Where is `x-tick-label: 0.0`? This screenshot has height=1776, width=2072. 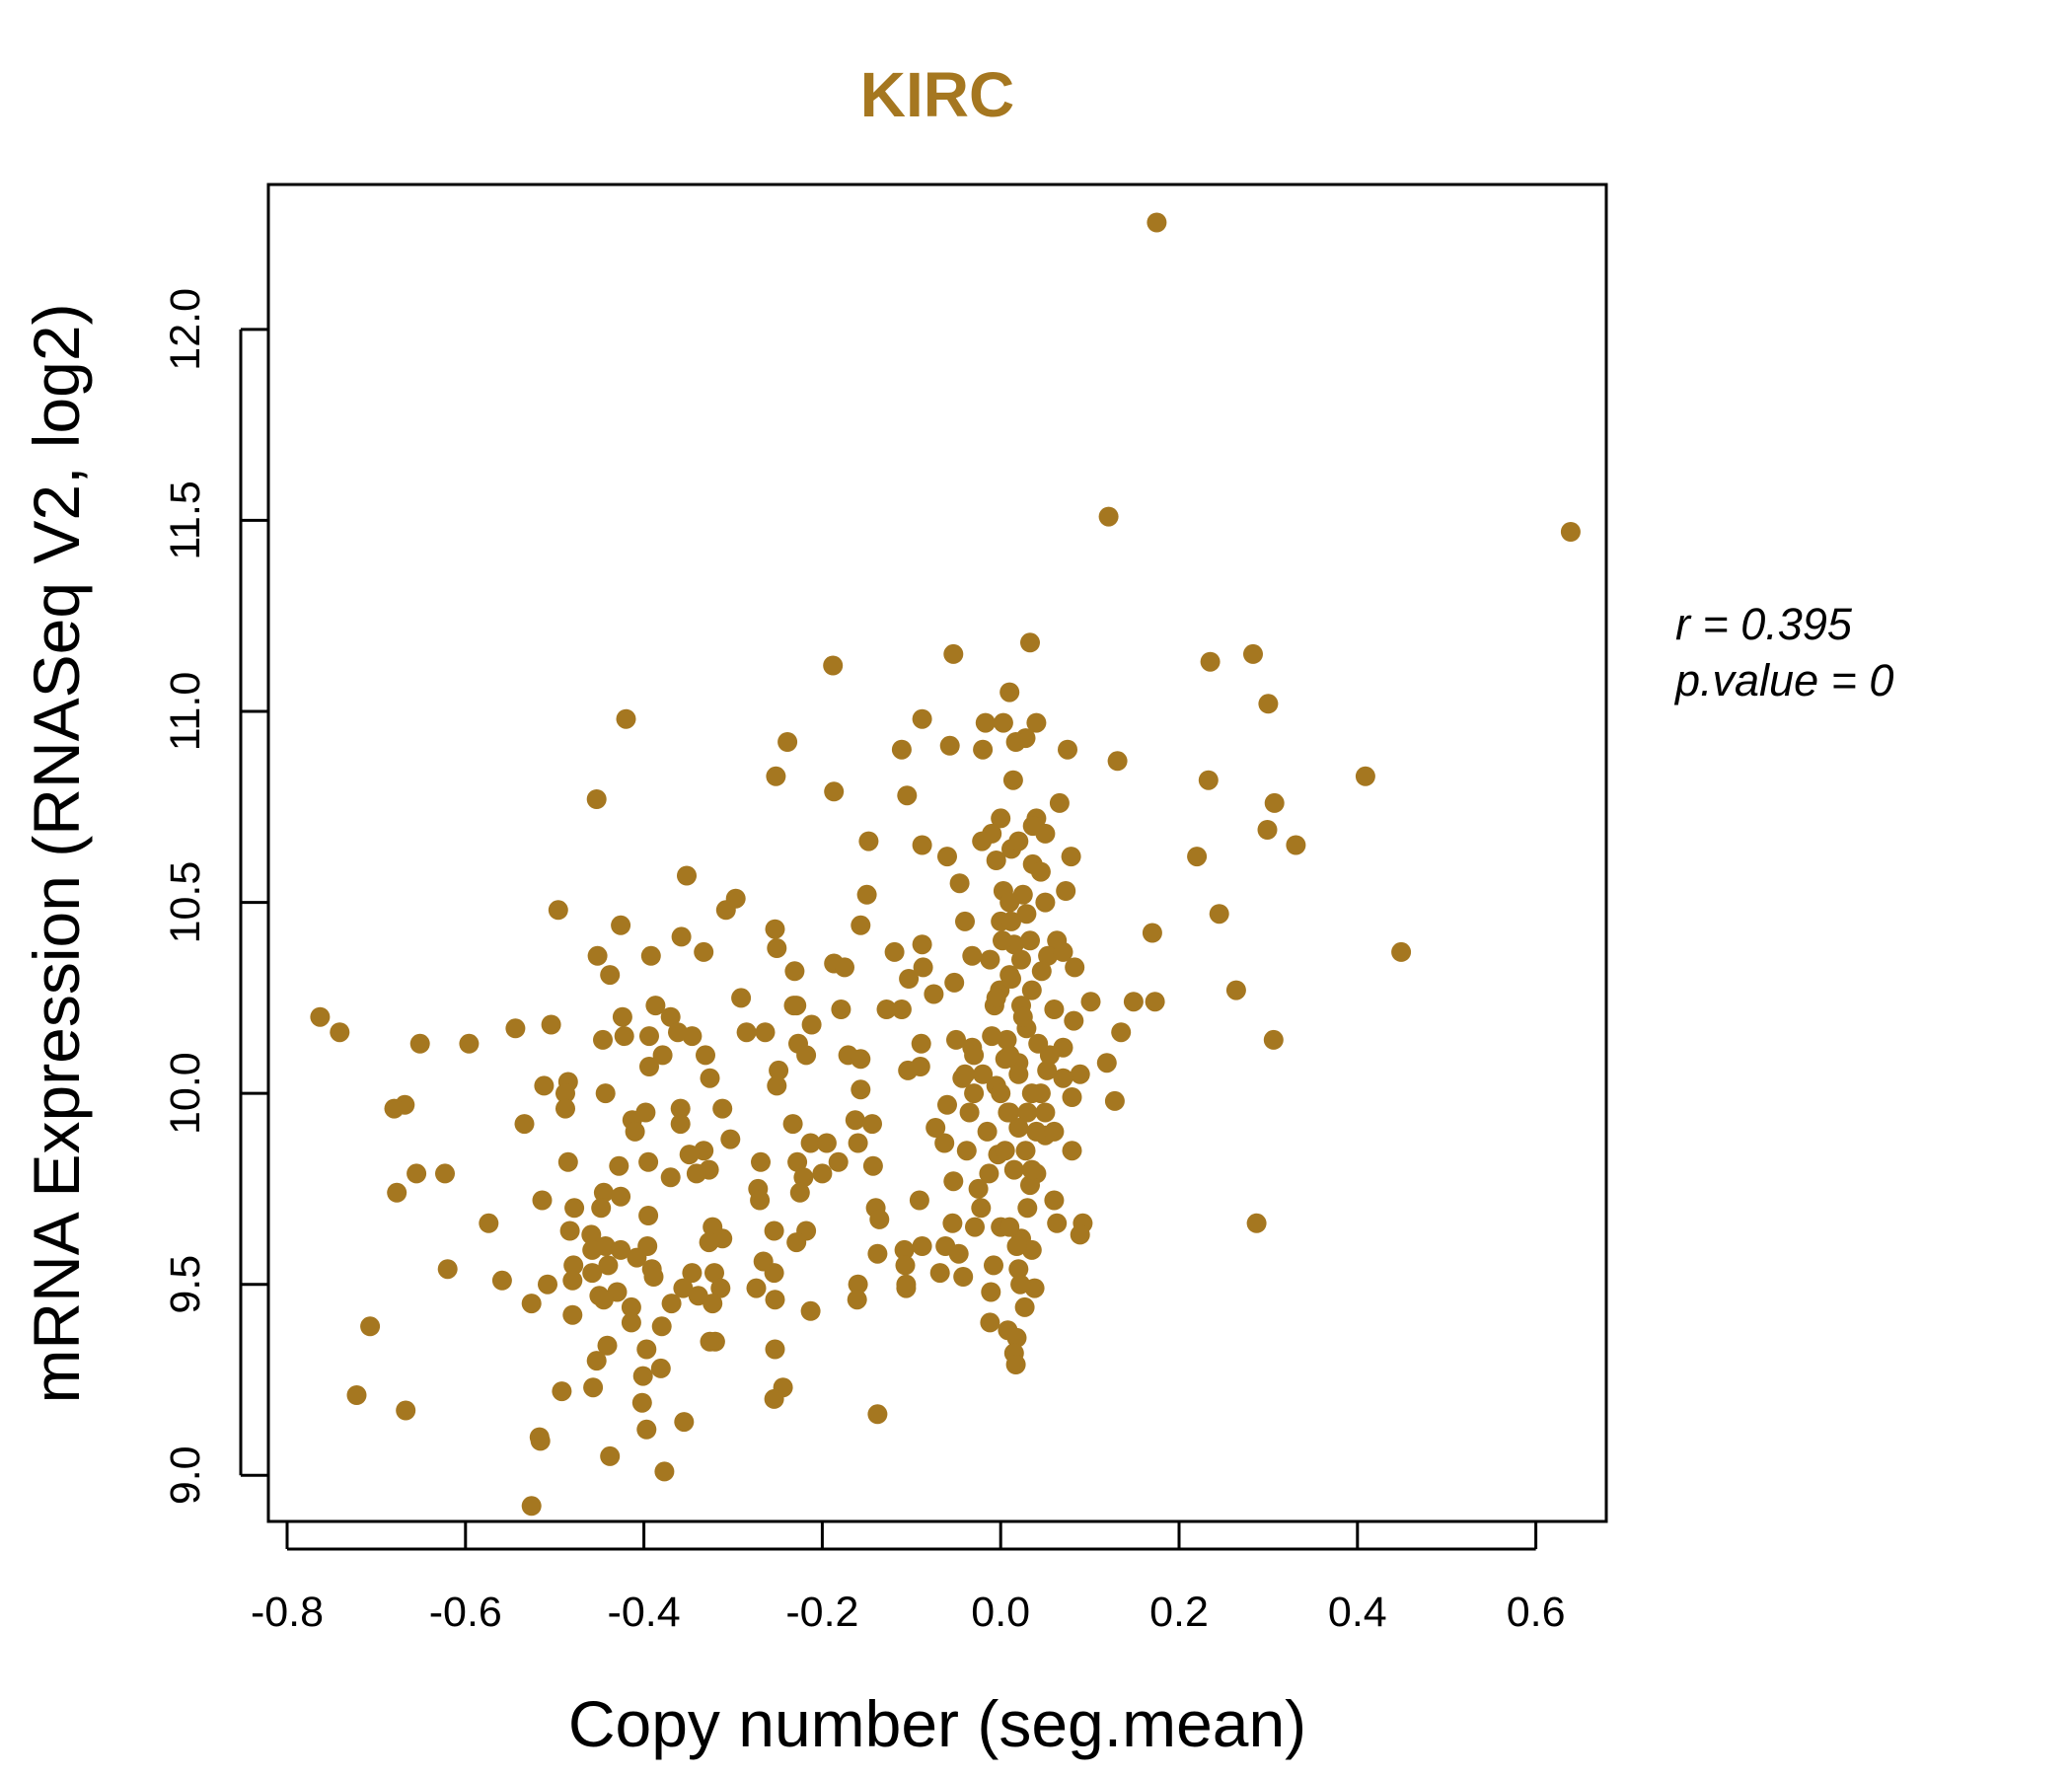
x-tick-label: 0.0 is located at coordinates (1001, 1613).